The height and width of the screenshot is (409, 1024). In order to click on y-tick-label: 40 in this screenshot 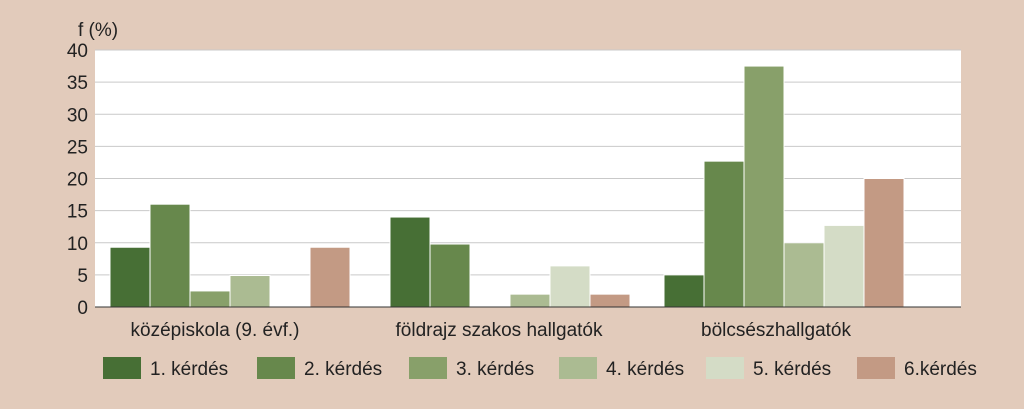, I will do `click(77, 51)`.